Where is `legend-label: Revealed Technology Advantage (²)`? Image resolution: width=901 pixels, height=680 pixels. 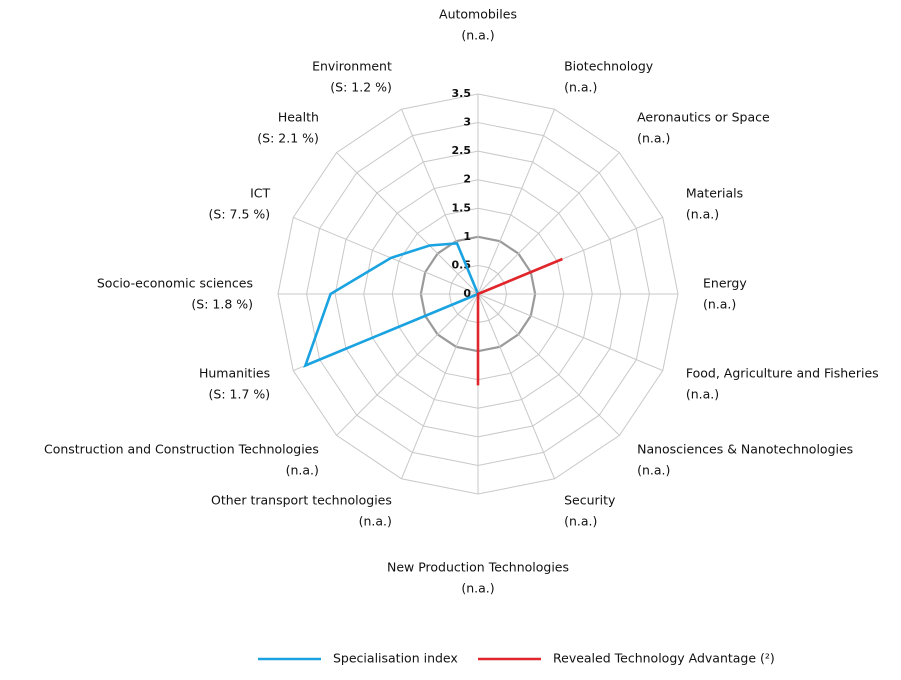
legend-label: Revealed Technology Advantage (²) is located at coordinates (664, 658).